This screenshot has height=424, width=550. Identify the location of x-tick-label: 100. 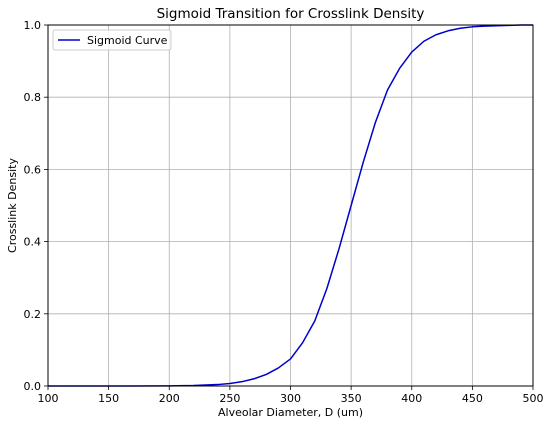
(48, 398).